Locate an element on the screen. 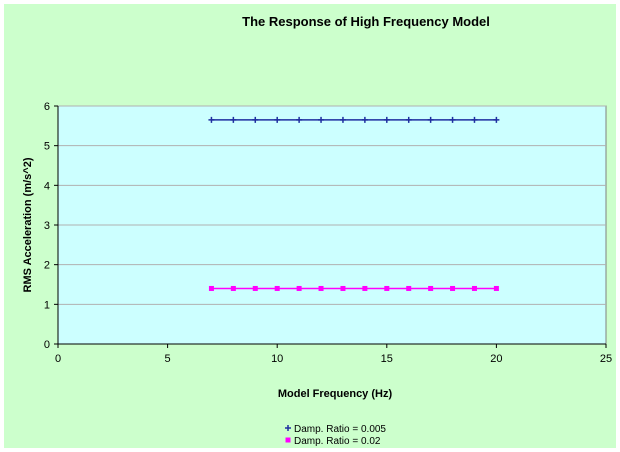  x-tick-label: 25 is located at coordinates (606, 359).